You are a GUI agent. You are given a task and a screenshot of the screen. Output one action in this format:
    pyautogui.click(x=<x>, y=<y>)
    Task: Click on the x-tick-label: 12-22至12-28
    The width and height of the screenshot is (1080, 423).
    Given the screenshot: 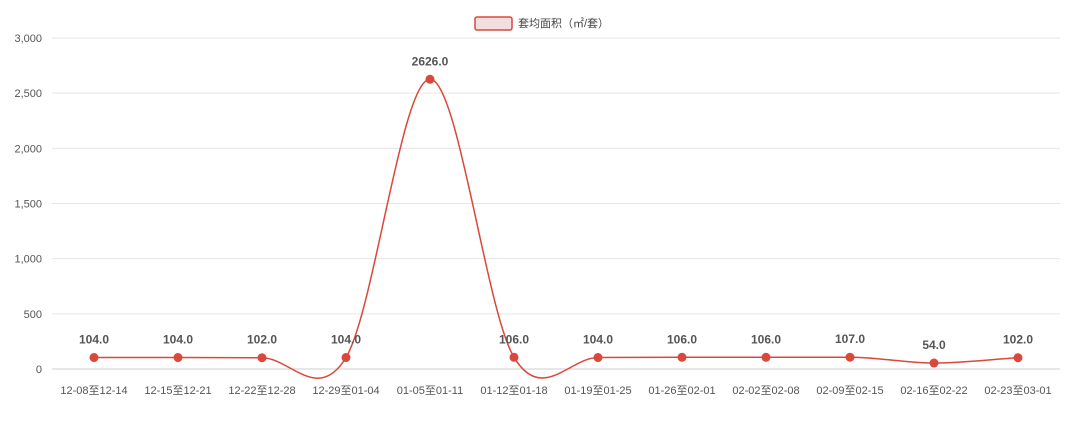 What is the action you would take?
    pyautogui.click(x=261, y=391)
    